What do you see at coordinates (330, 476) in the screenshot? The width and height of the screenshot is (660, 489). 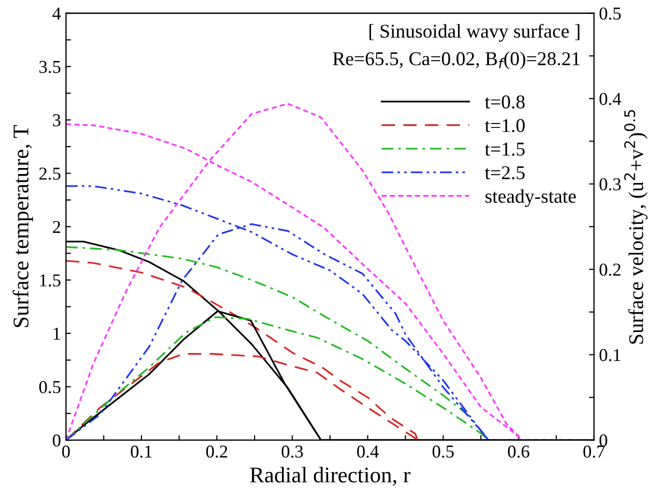 I see `x-axis-title: Radial direction, r` at bounding box center [330, 476].